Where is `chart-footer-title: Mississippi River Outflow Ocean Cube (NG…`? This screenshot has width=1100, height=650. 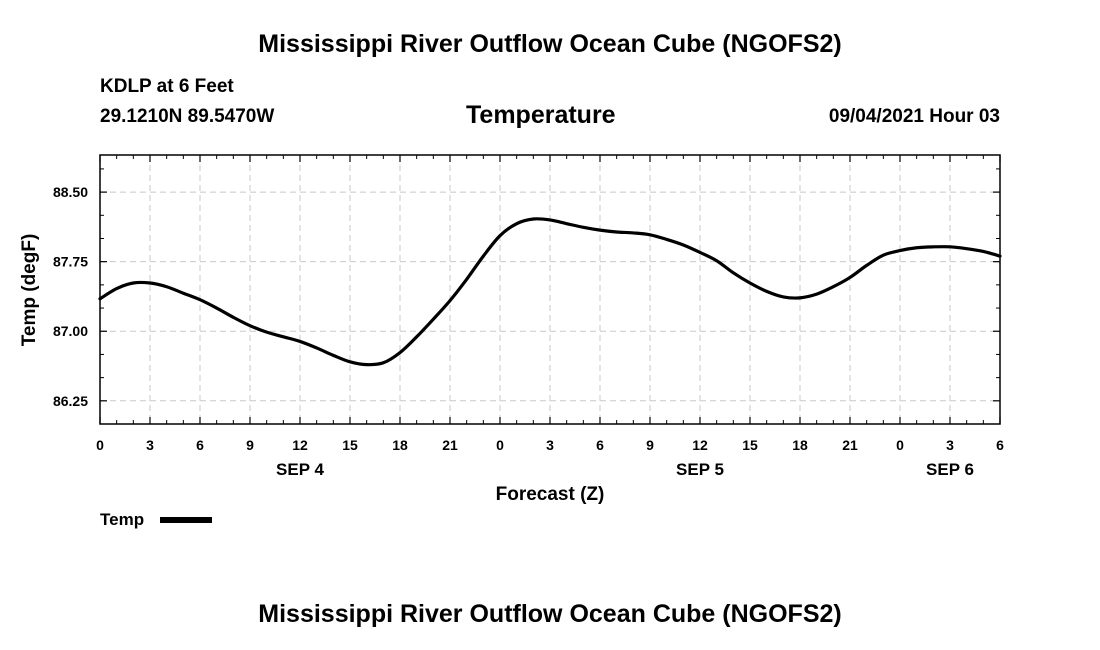 chart-footer-title: Mississippi River Outflow Ocean Cube (NG… is located at coordinates (550, 614).